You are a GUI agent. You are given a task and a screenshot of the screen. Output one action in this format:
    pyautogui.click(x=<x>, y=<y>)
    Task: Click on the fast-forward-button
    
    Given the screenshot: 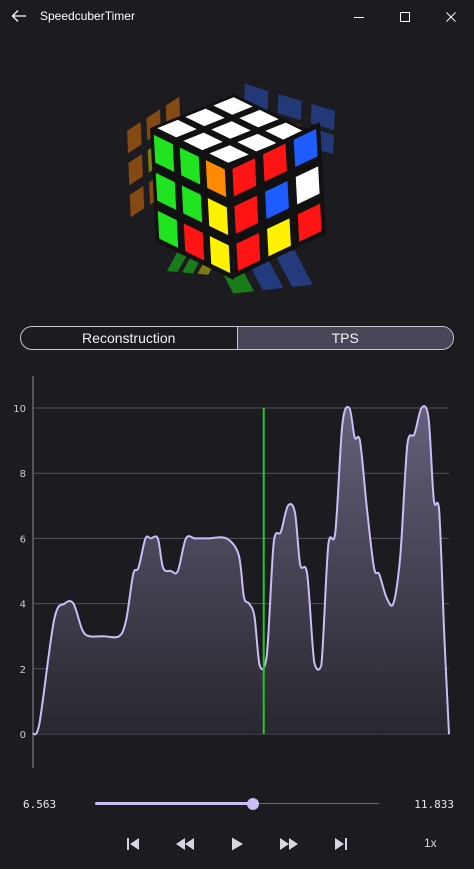 What is the action you would take?
    pyautogui.click(x=289, y=844)
    